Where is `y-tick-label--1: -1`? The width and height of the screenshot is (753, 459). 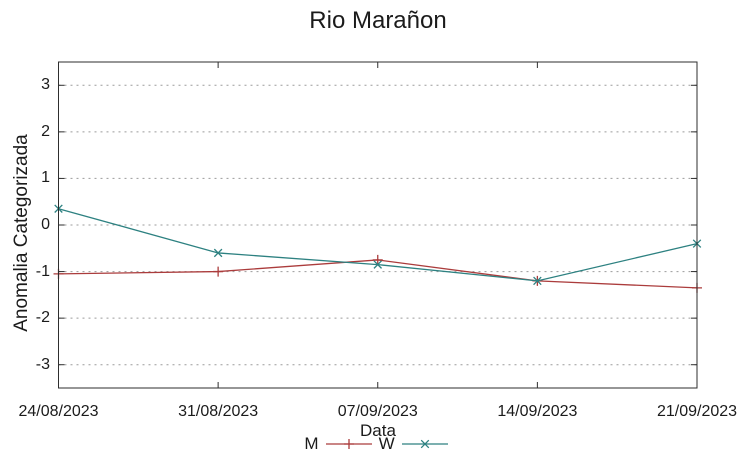
y-tick-label--1: -1 is located at coordinates (42, 271).